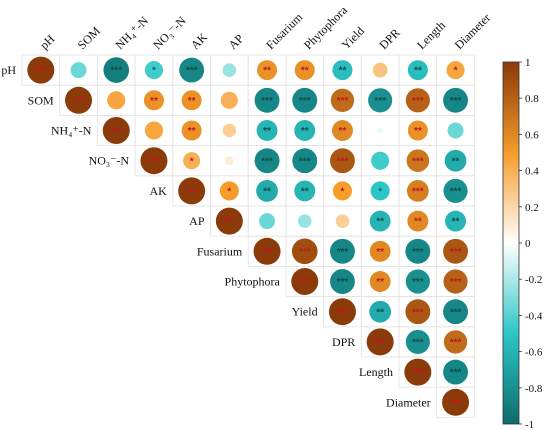  I want to click on row-label: Yield, so click(305, 312).